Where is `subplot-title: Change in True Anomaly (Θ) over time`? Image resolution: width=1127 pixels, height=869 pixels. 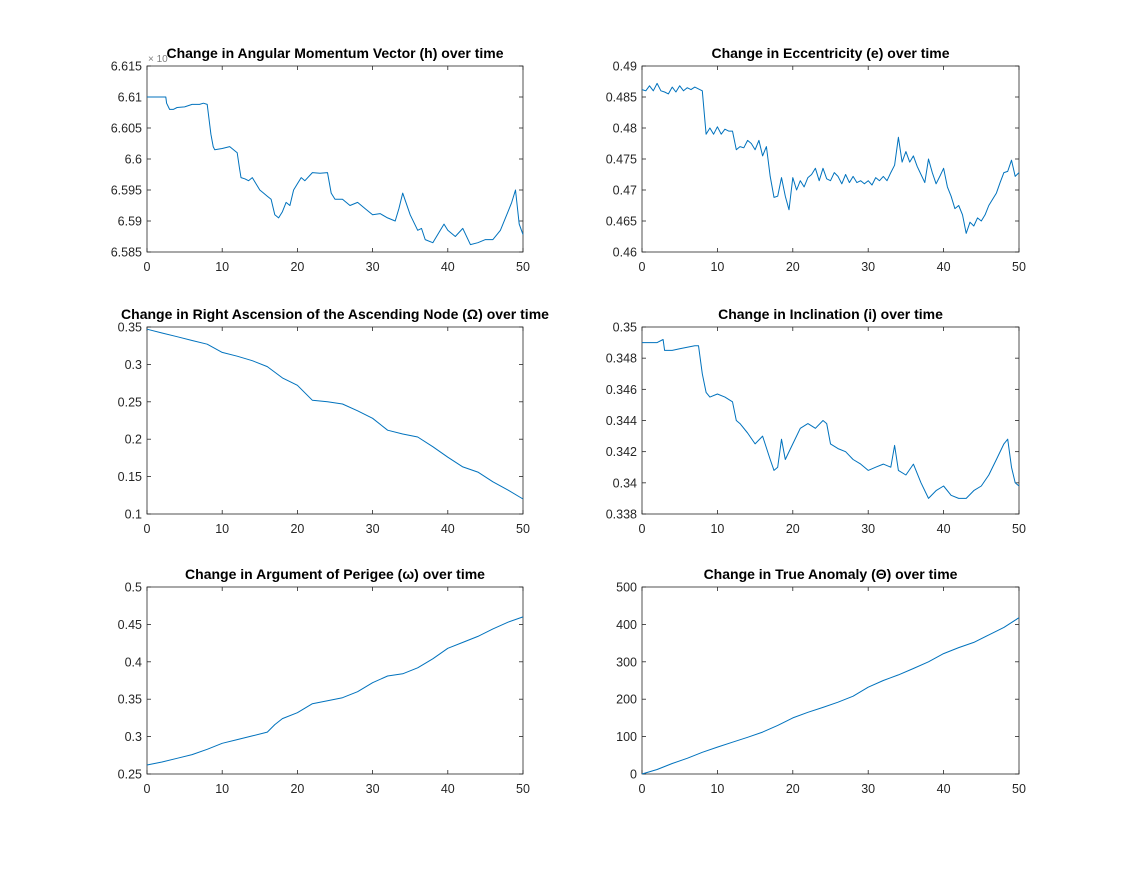 subplot-title: Change in True Anomaly (Θ) over time is located at coordinates (831, 574).